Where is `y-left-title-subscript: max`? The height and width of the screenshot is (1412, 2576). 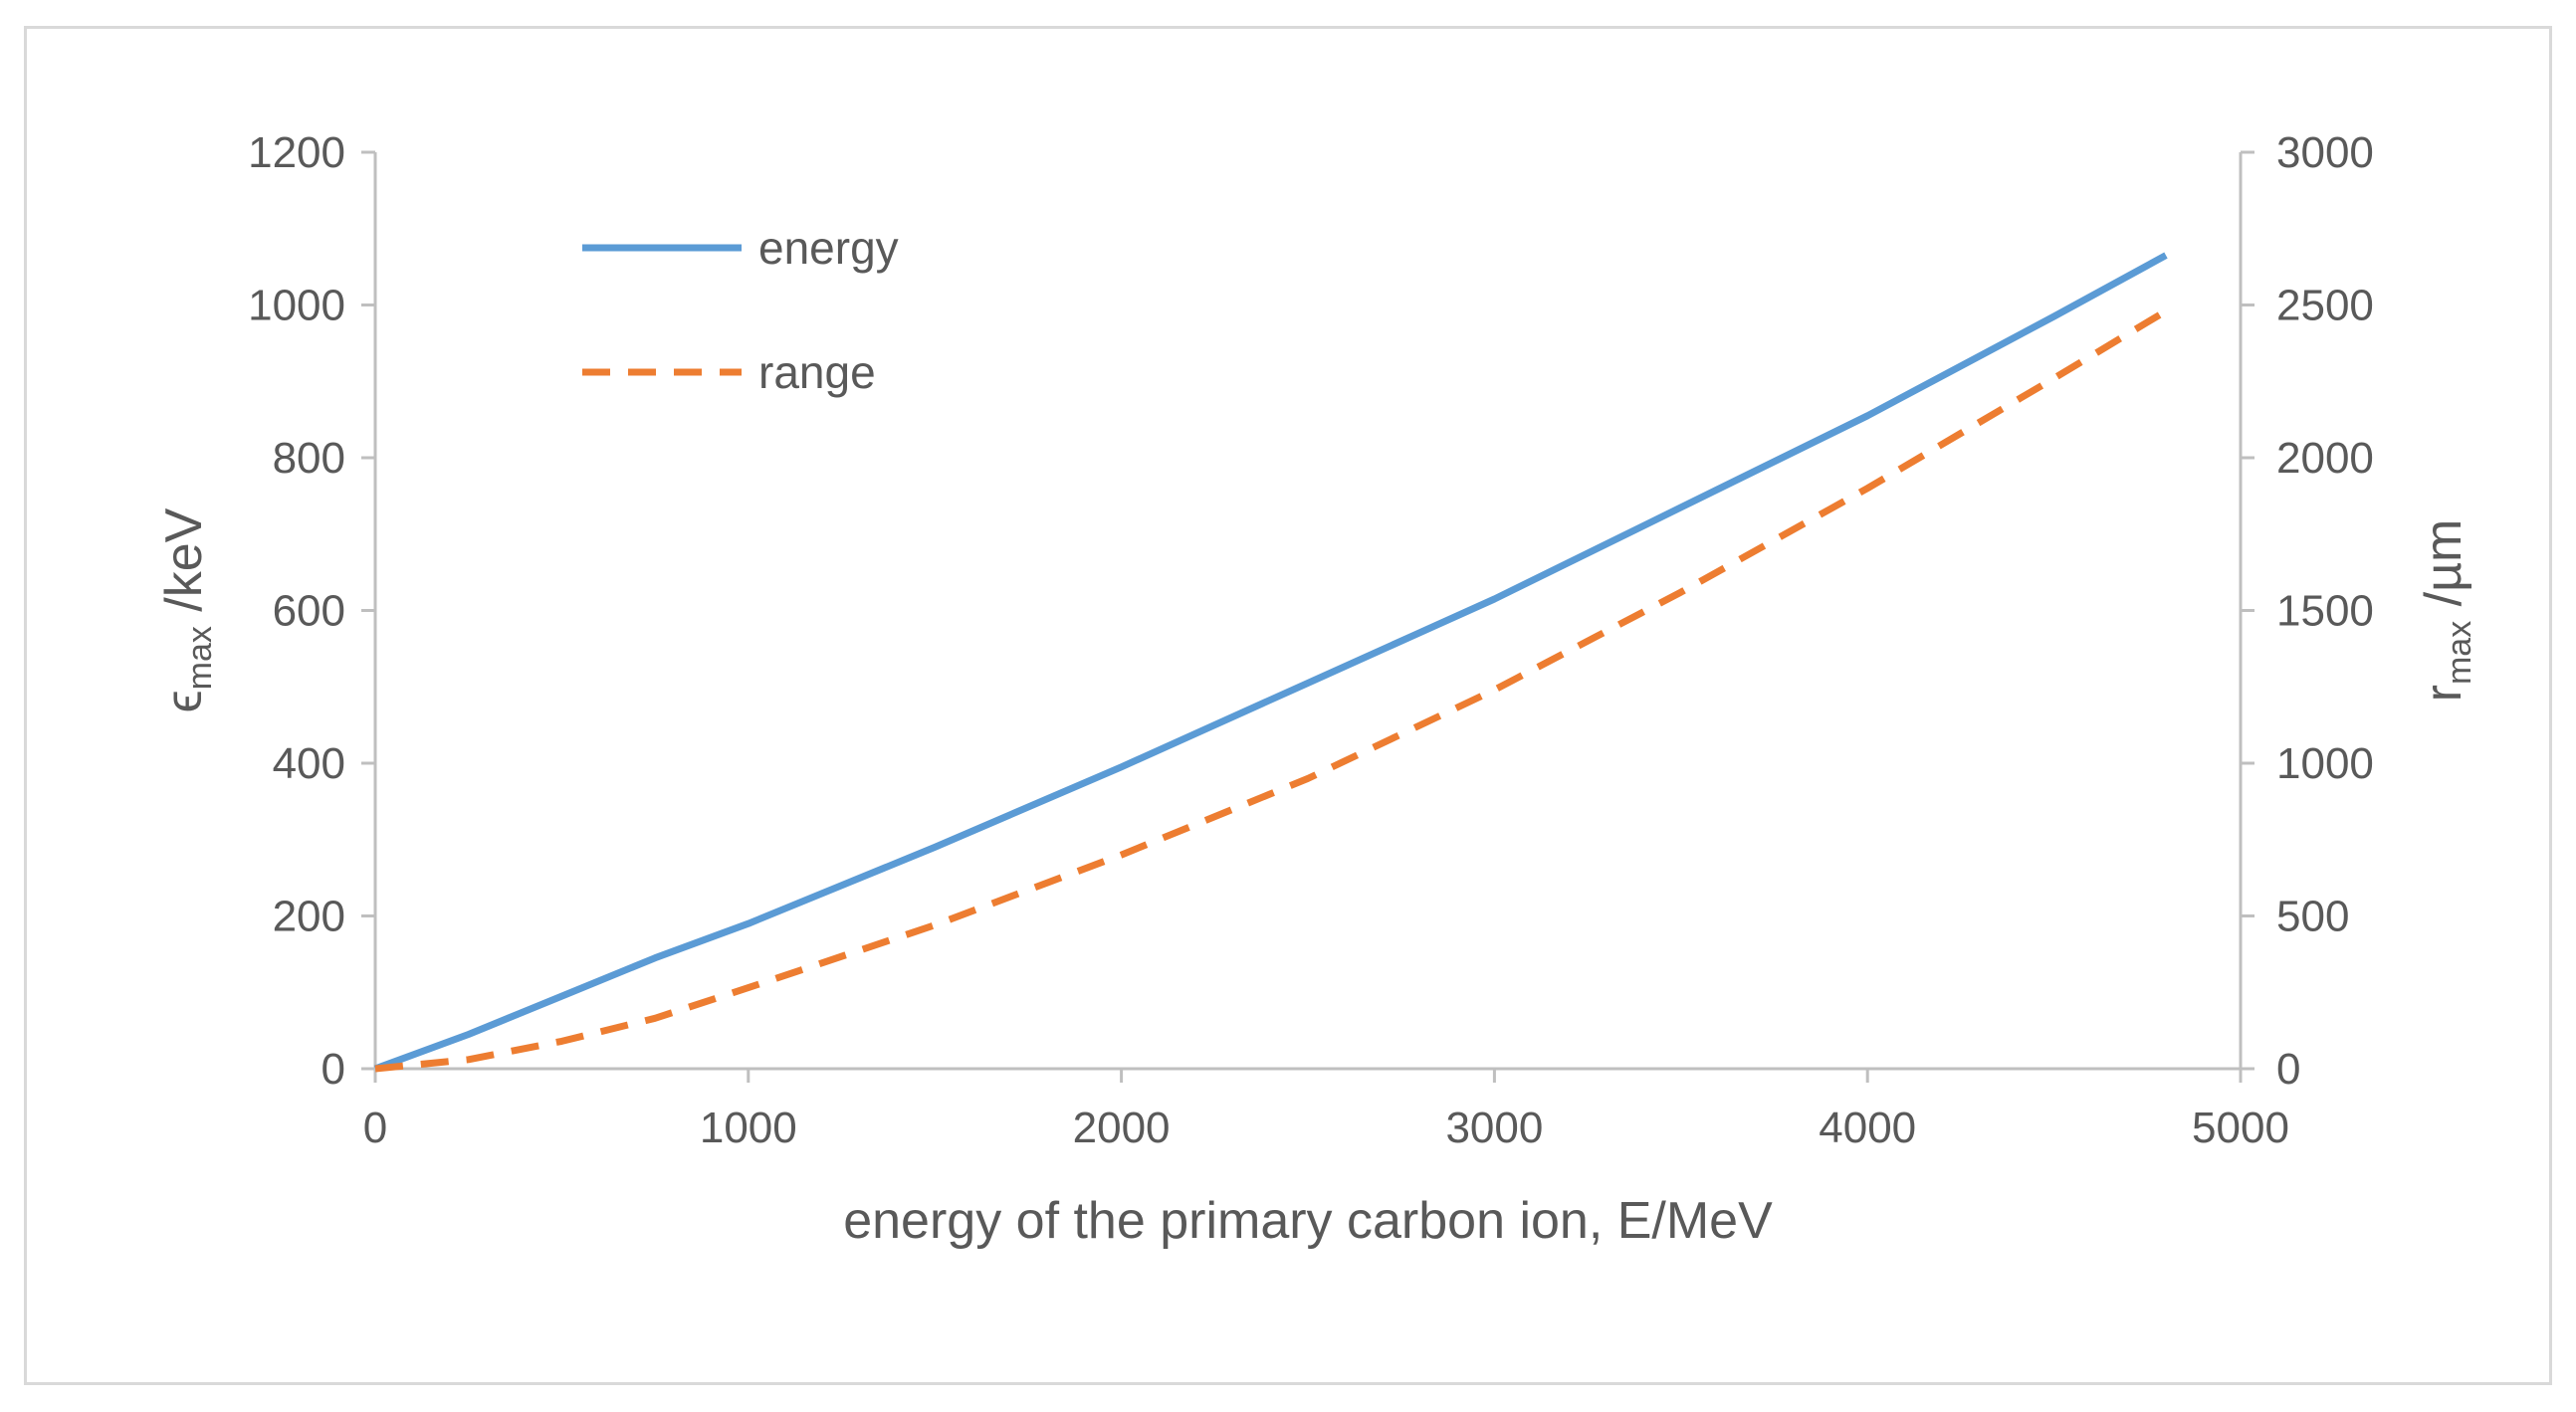 y-left-title-subscript: max is located at coordinates (200, 658).